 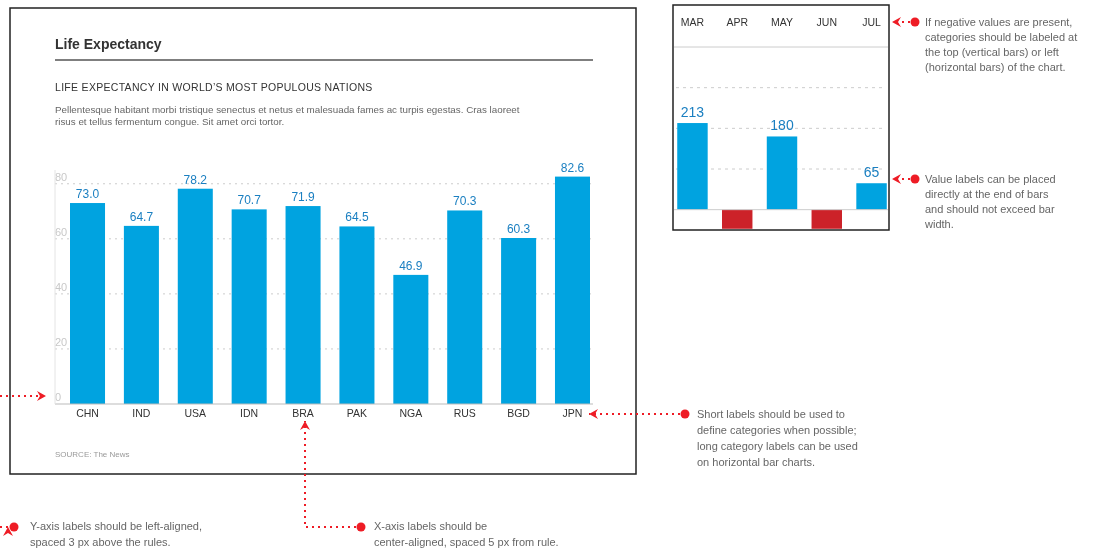 What do you see at coordinates (572, 167) in the screenshot?
I see `data-label: 82.6` at bounding box center [572, 167].